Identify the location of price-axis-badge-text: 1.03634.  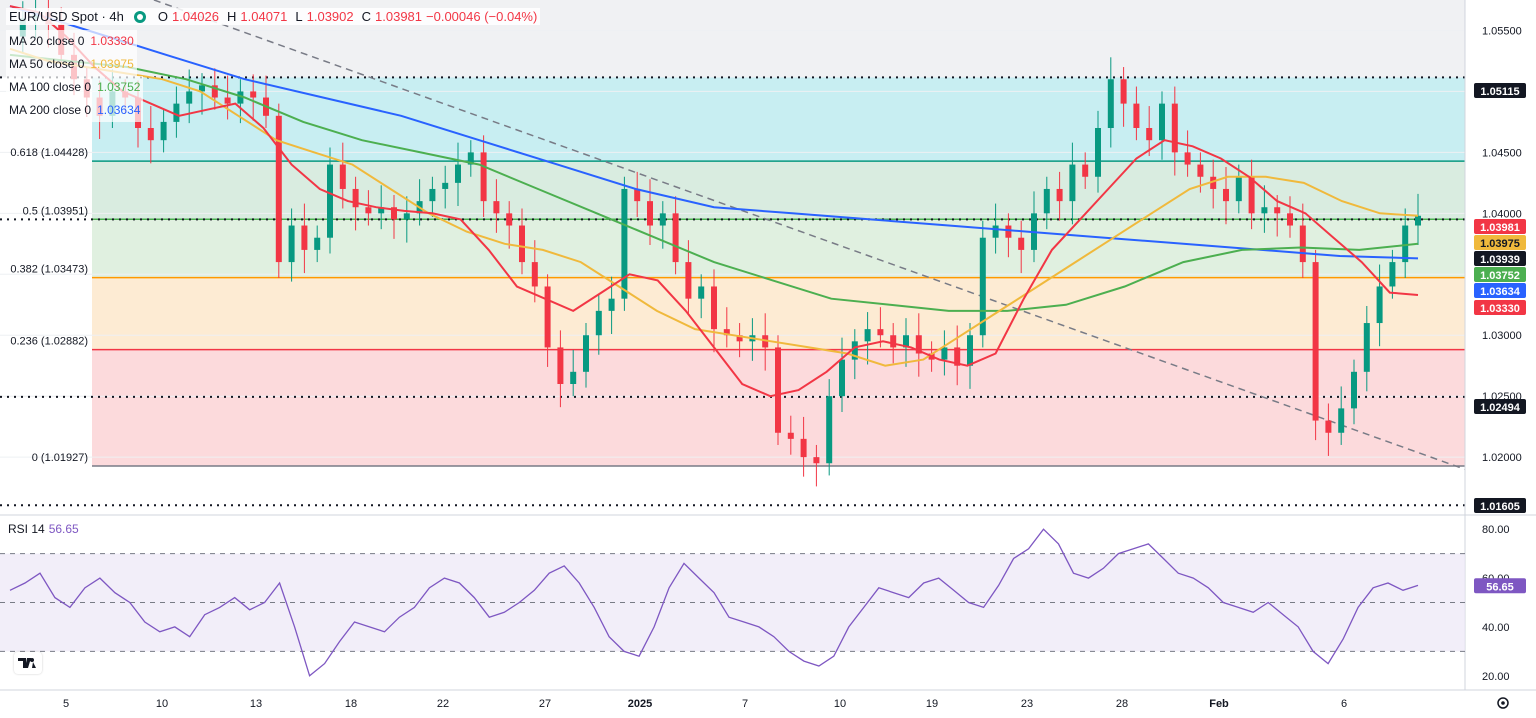
(1500, 292).